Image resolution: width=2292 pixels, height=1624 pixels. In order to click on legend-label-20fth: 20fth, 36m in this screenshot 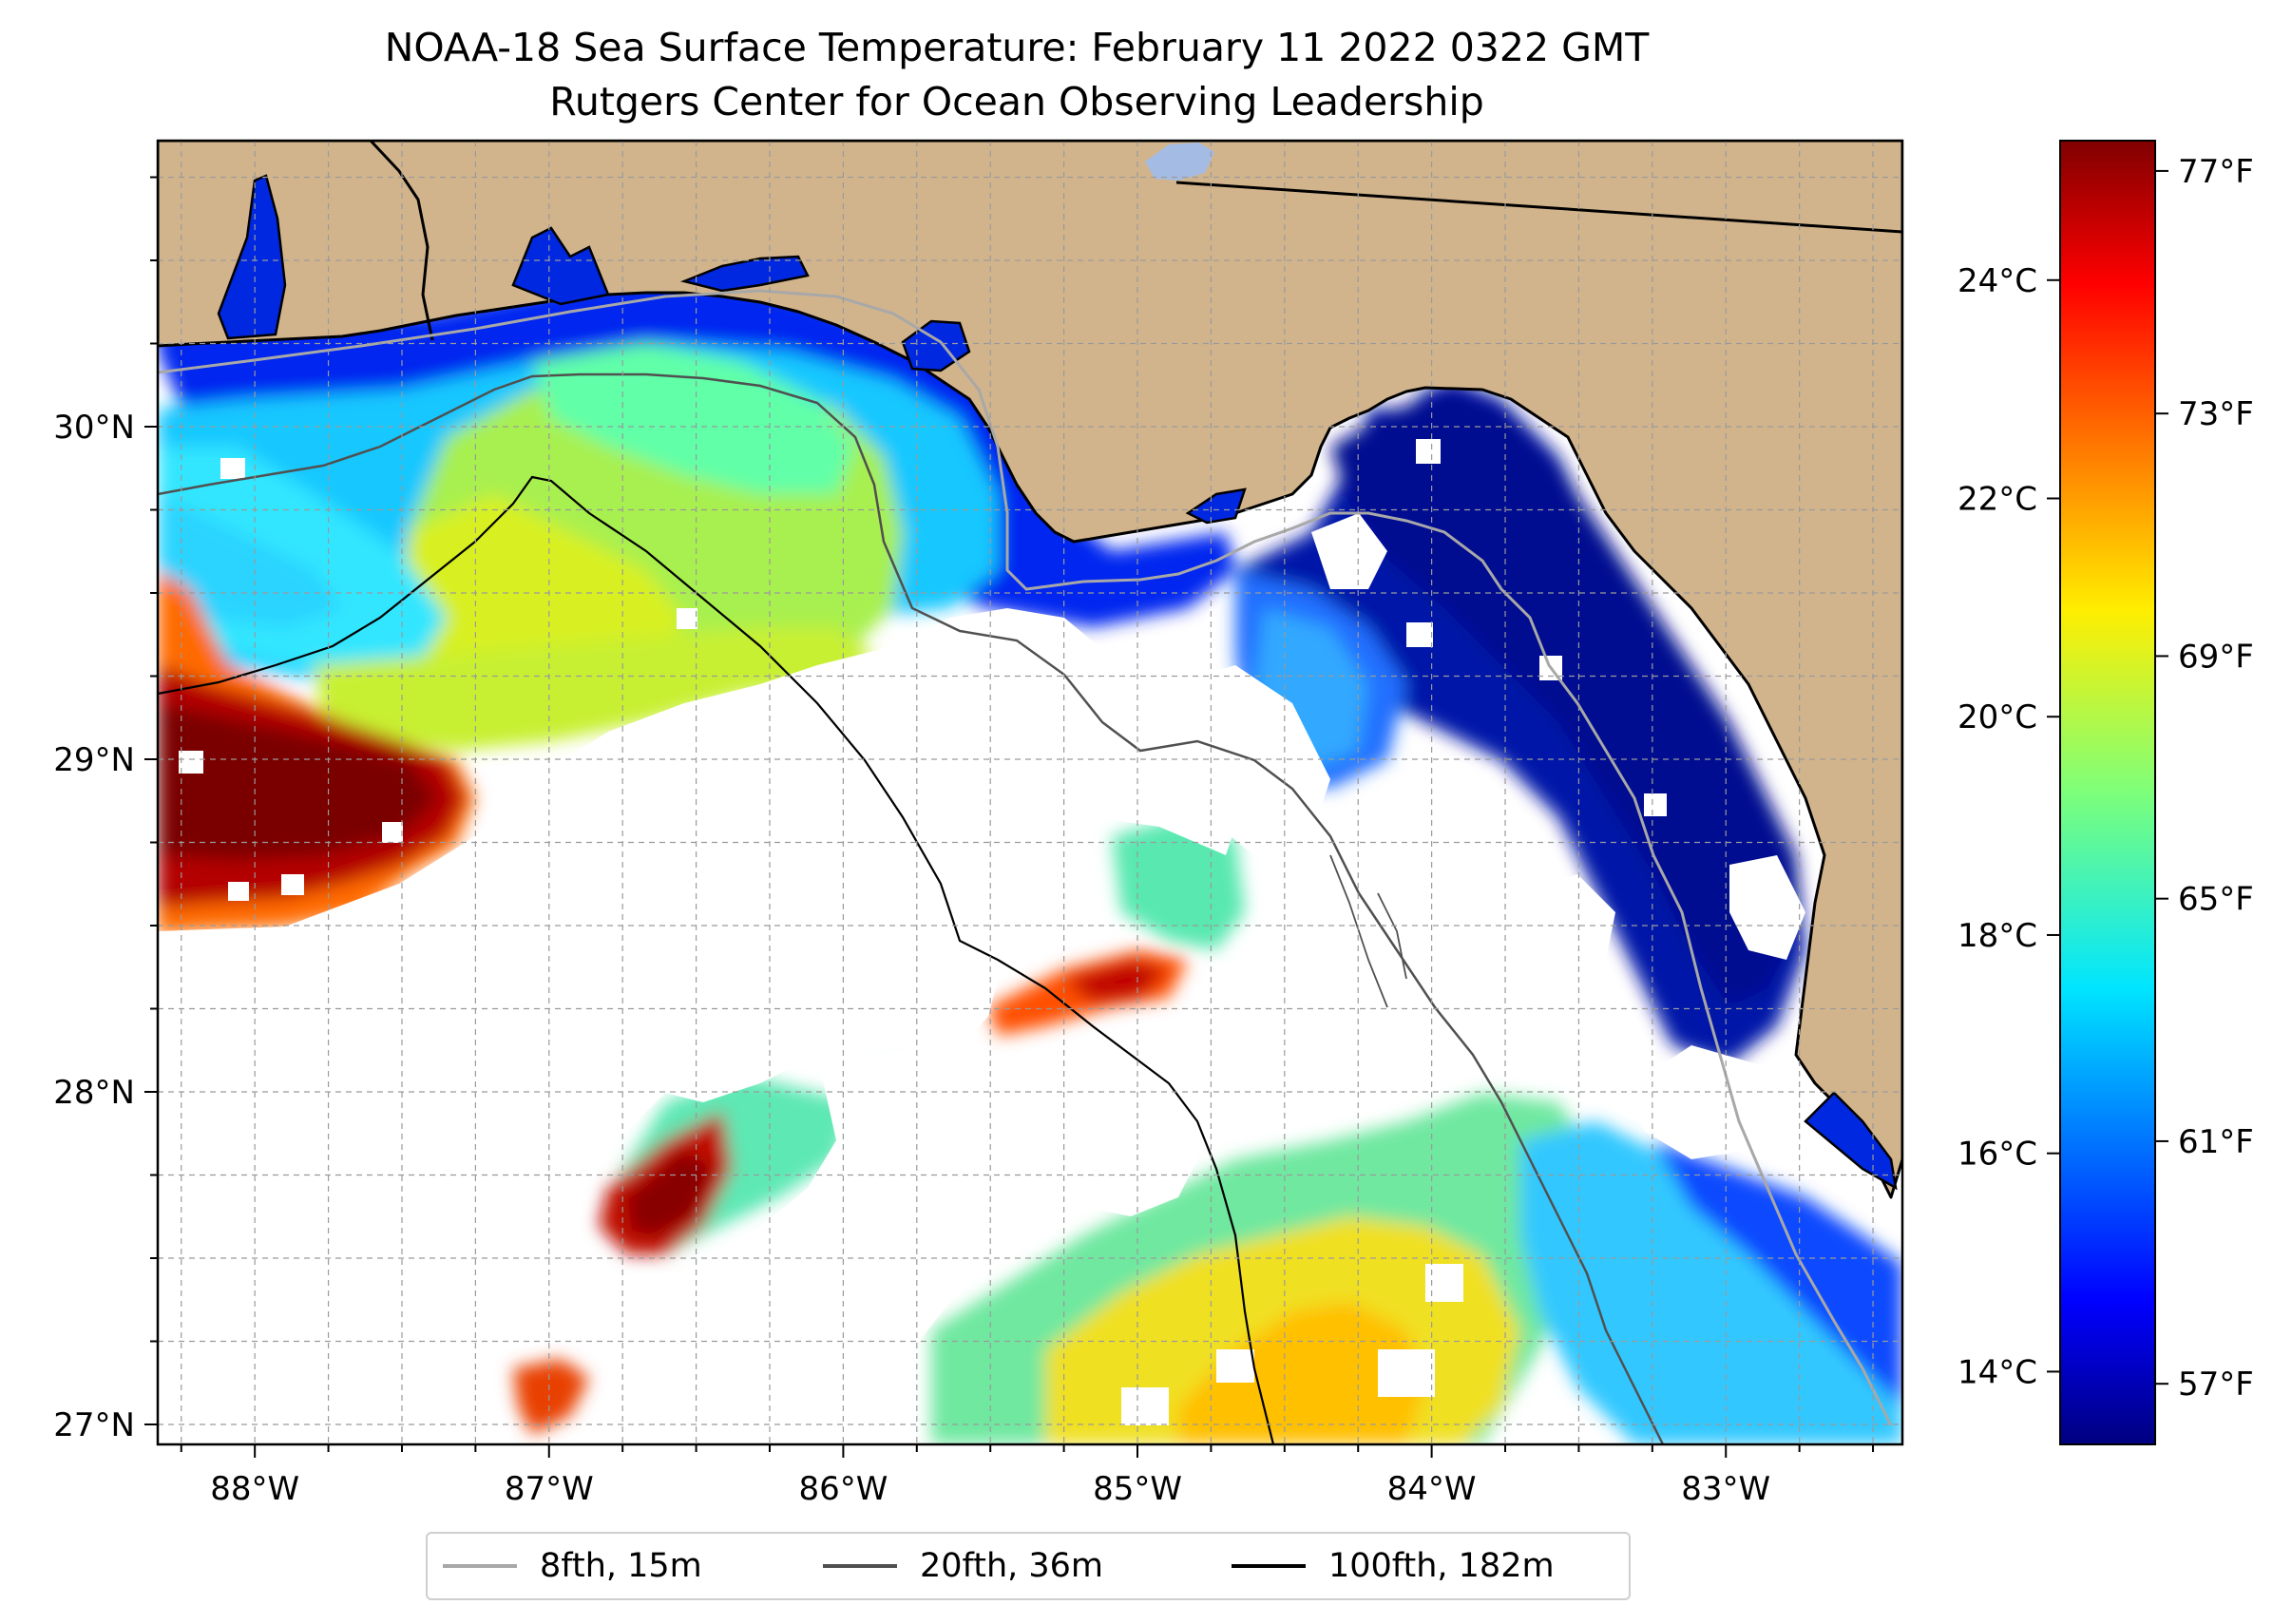, I will do `click(1012, 1566)`.